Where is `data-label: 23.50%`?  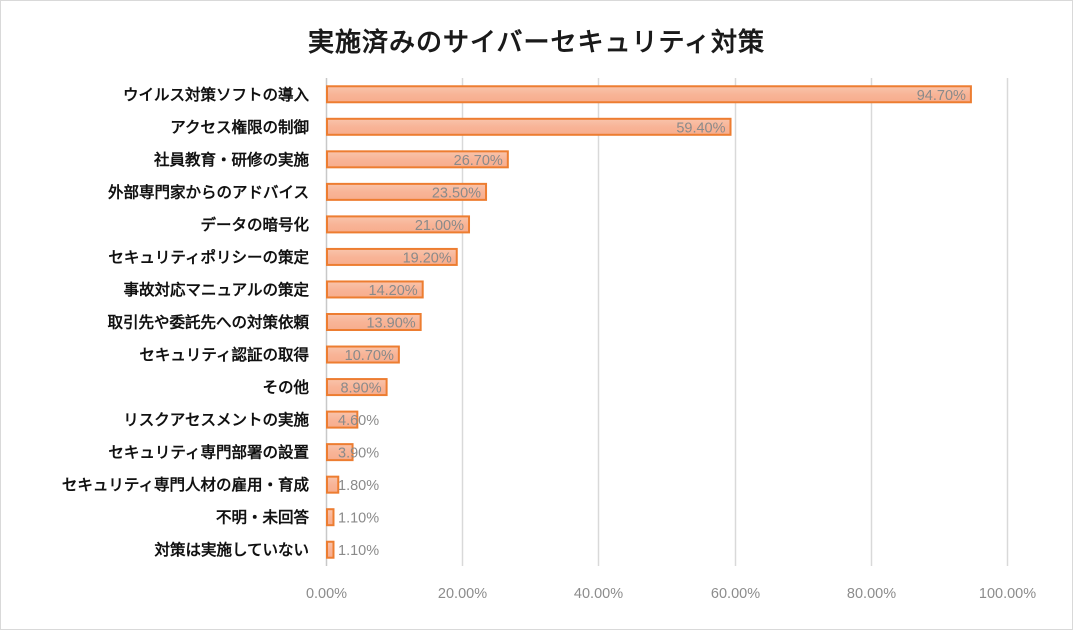
data-label: 23.50% is located at coordinates (456, 193).